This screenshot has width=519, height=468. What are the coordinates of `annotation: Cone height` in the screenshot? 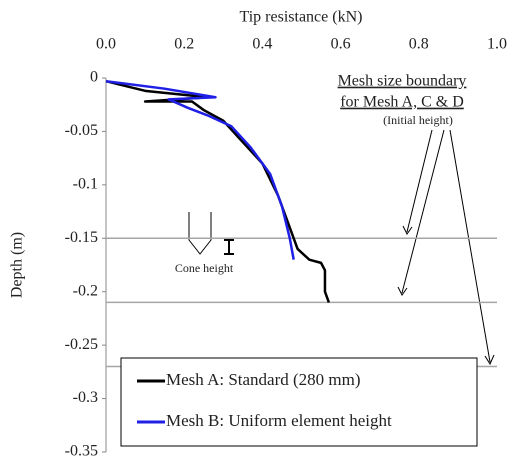 It's located at (204, 268).